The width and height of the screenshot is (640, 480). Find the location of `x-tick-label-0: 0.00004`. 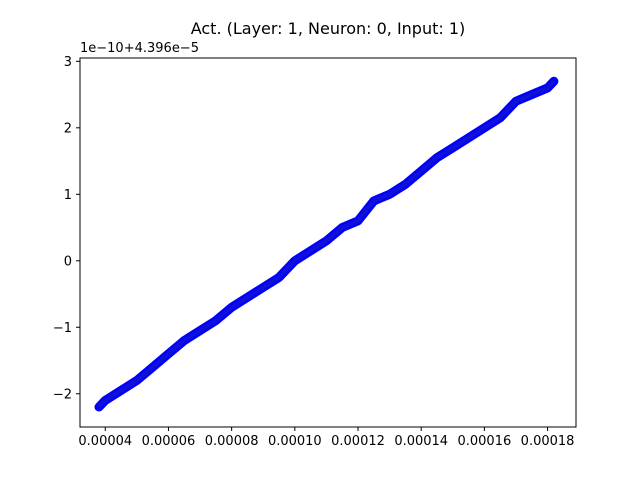

x-tick-label-0: 0.00004 is located at coordinates (105, 441).